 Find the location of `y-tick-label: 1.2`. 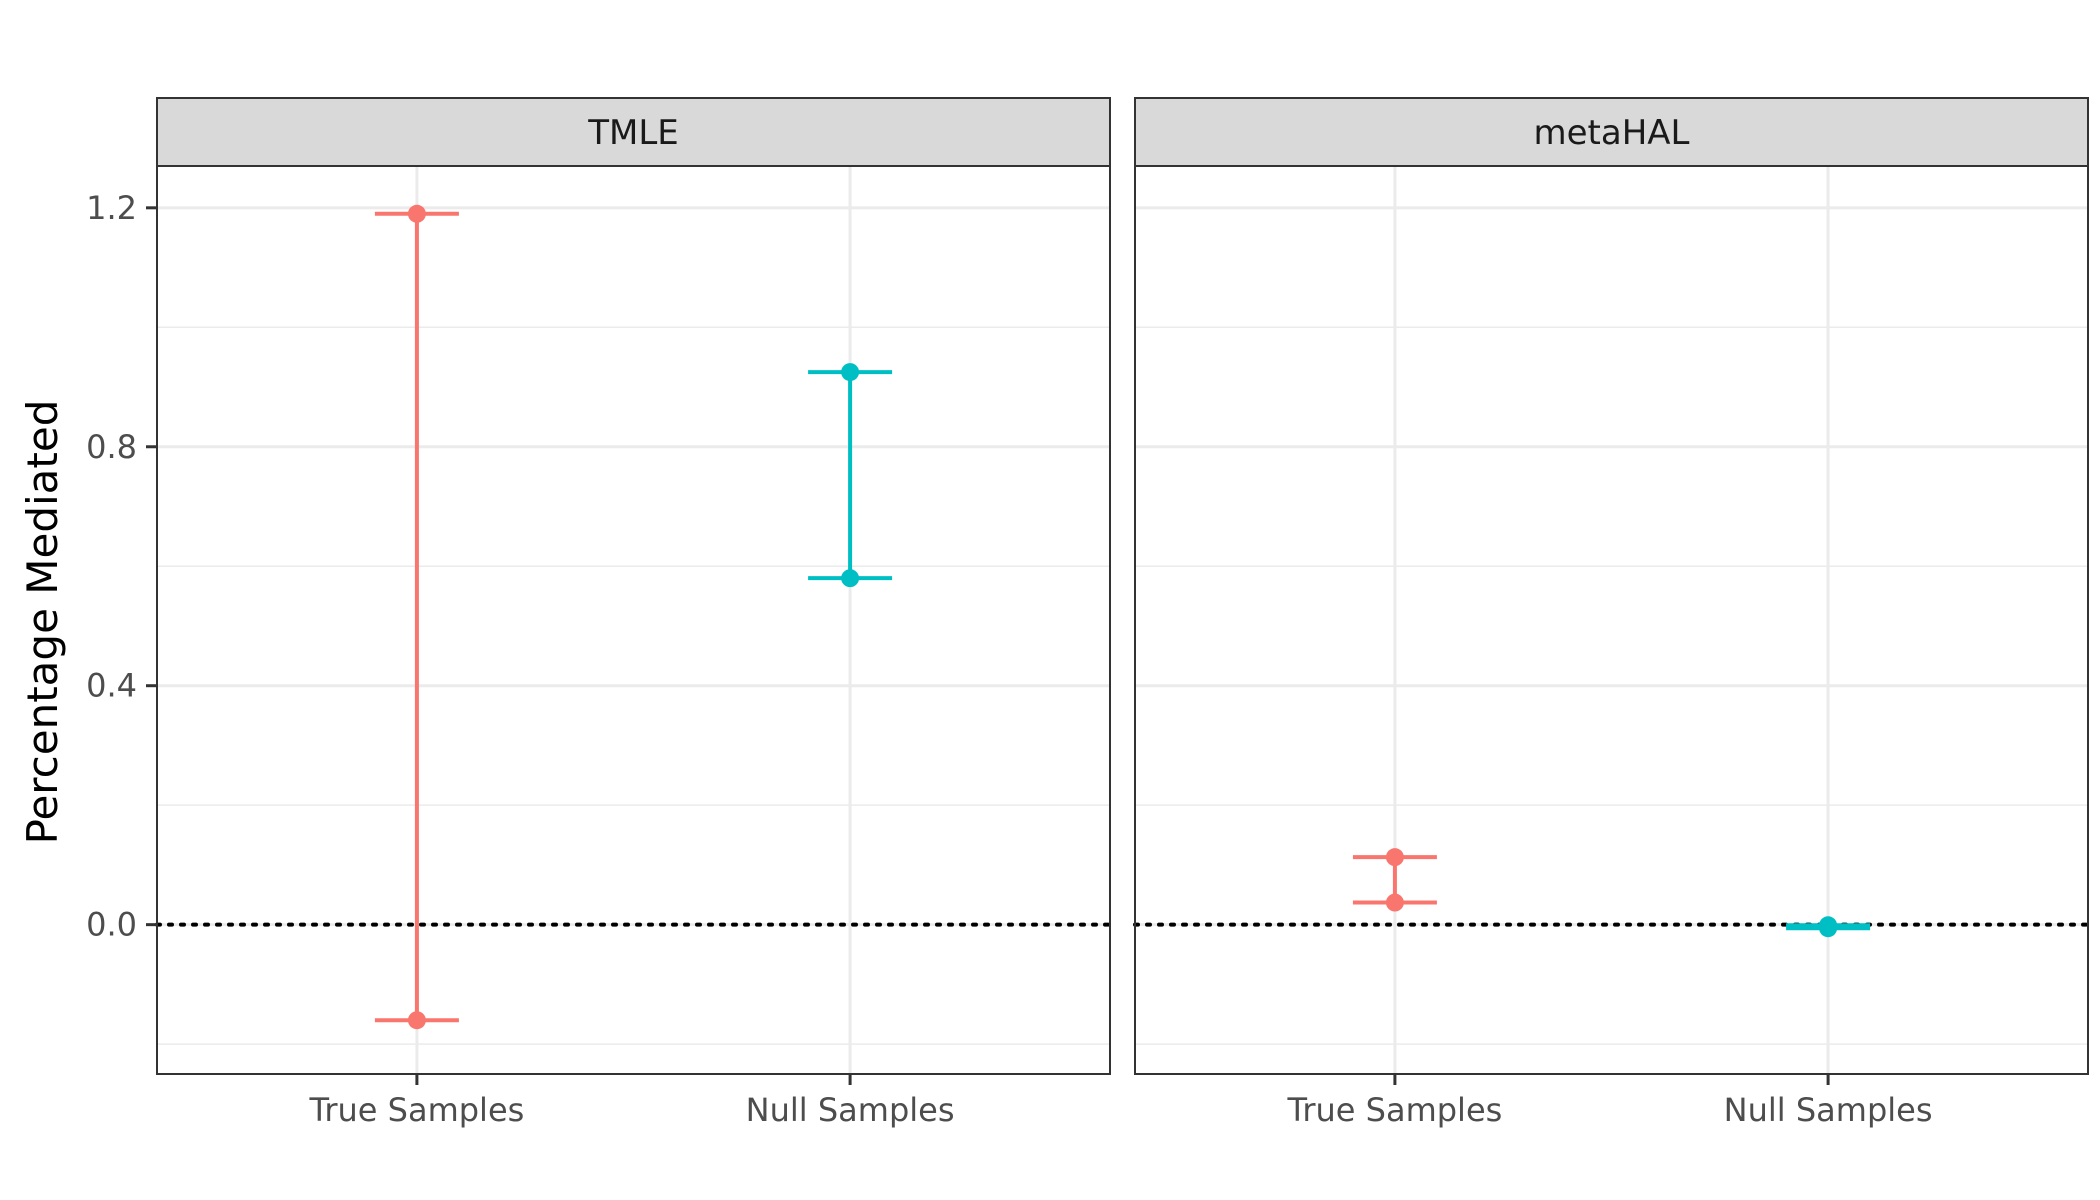

y-tick-label: 1.2 is located at coordinates (111, 208).